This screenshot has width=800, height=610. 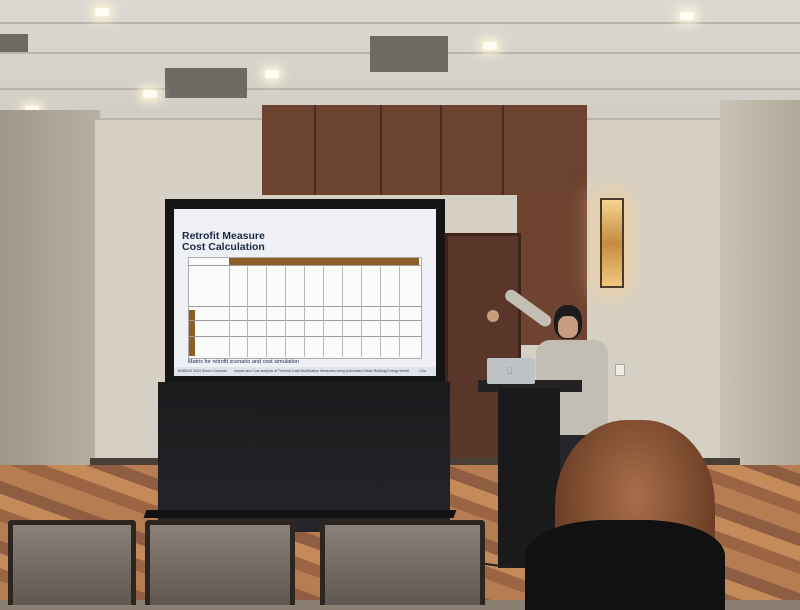 I want to click on slide-page-number: 13/a, so click(x=422, y=371).